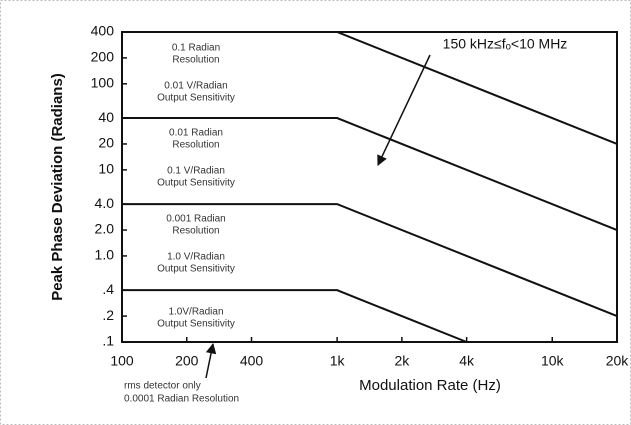 The height and width of the screenshot is (425, 631). Describe the element at coordinates (187, 361) in the screenshot. I see `x-tick-label: 200` at that location.